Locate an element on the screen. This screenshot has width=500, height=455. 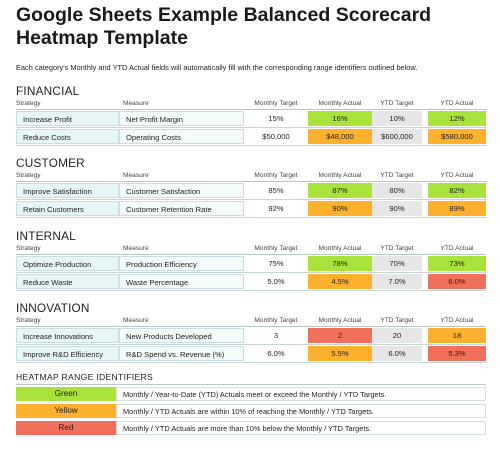
ytd-target-cell: 6.0% is located at coordinates (397, 353).